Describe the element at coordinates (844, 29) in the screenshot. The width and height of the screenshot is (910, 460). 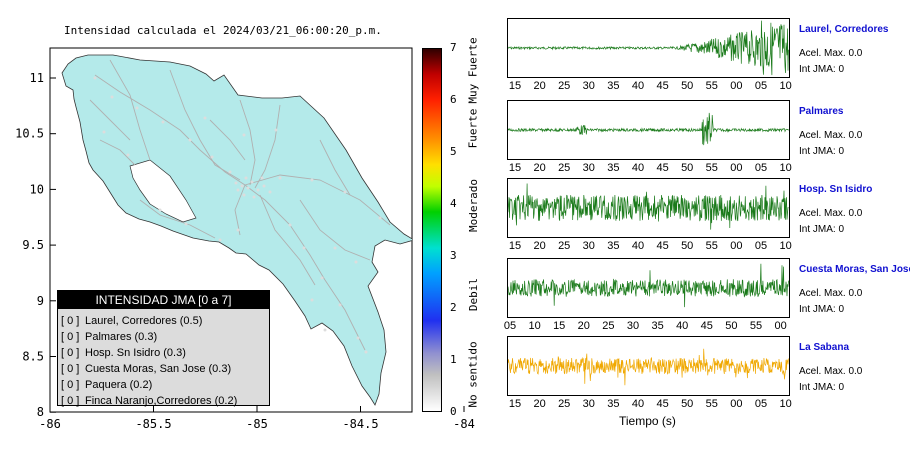
I see `station-name: Laurel, Corredores` at that location.